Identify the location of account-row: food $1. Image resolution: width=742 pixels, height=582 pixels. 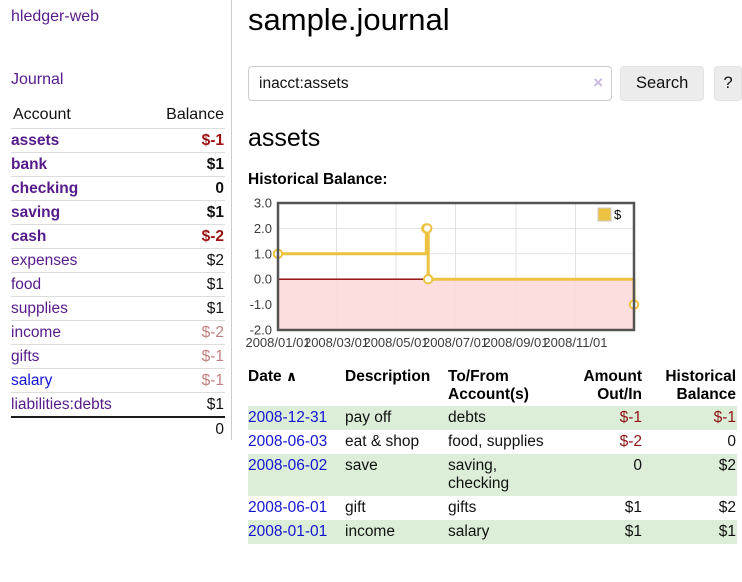
(118, 284).